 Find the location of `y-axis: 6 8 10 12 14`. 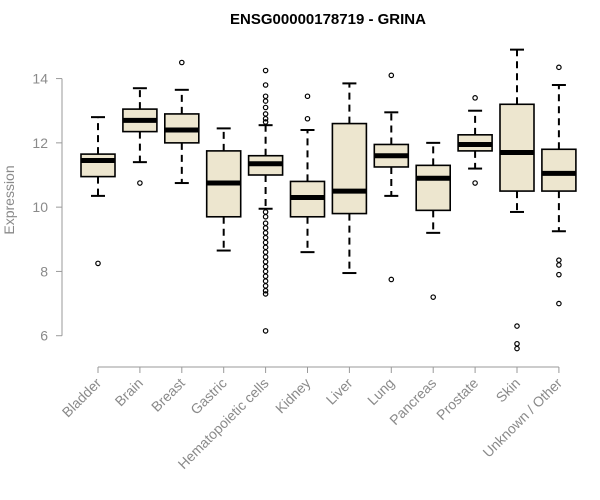

y-axis: 6 8 10 12 14 is located at coordinates (47, 207).